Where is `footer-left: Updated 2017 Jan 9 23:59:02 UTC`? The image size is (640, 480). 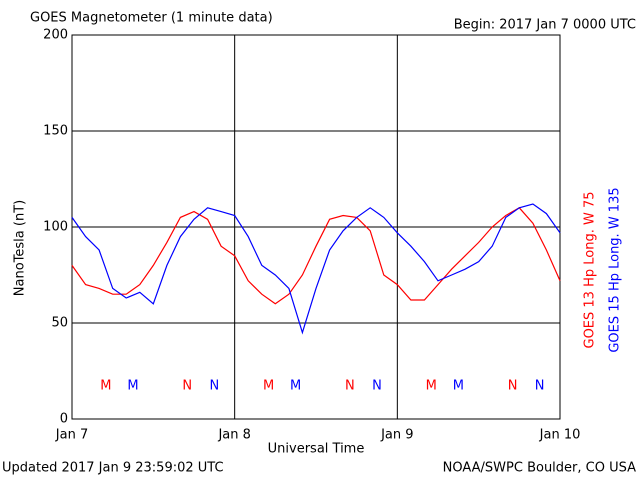
footer-left: Updated 2017 Jan 9 23:59:02 UTC is located at coordinates (113, 468).